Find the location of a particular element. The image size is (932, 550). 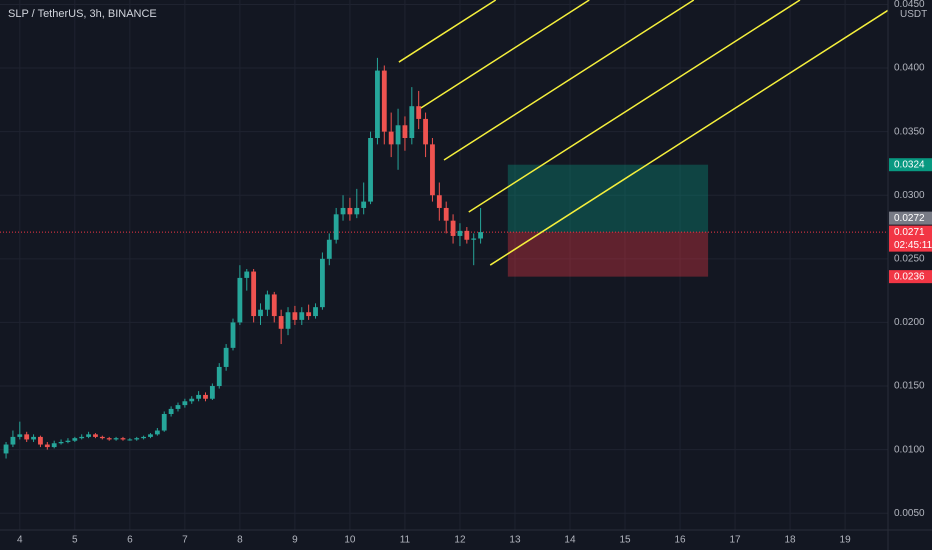

x-tick-label: 16 is located at coordinates (680, 540).